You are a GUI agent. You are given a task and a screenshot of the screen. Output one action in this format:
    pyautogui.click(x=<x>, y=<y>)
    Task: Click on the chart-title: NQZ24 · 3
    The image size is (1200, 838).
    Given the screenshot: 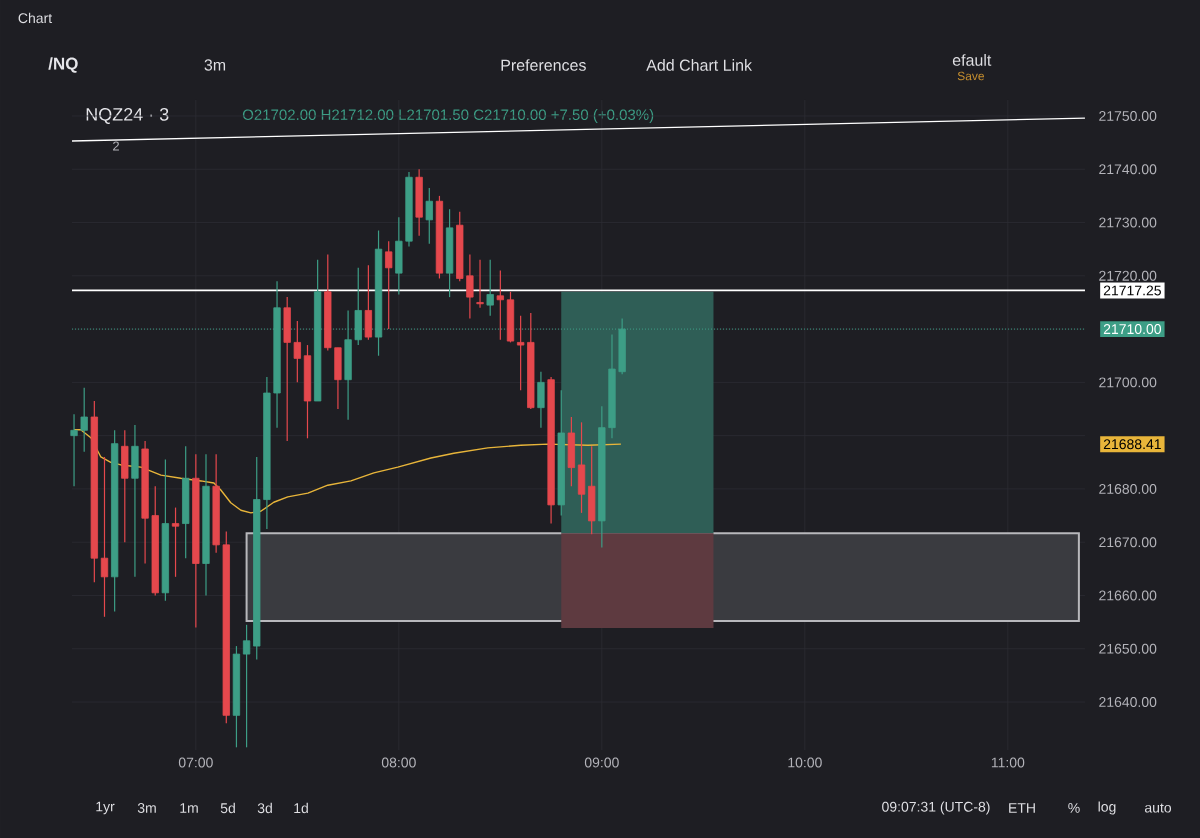 What is the action you would take?
    pyautogui.click(x=127, y=116)
    